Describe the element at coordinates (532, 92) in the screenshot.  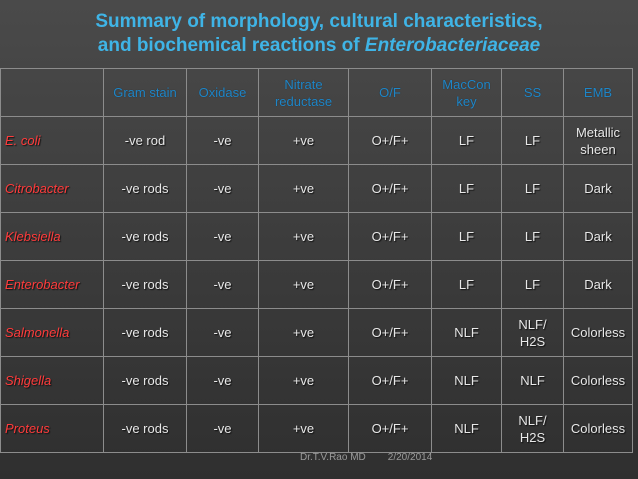
I see `header-cell-ss: SS` at that location.